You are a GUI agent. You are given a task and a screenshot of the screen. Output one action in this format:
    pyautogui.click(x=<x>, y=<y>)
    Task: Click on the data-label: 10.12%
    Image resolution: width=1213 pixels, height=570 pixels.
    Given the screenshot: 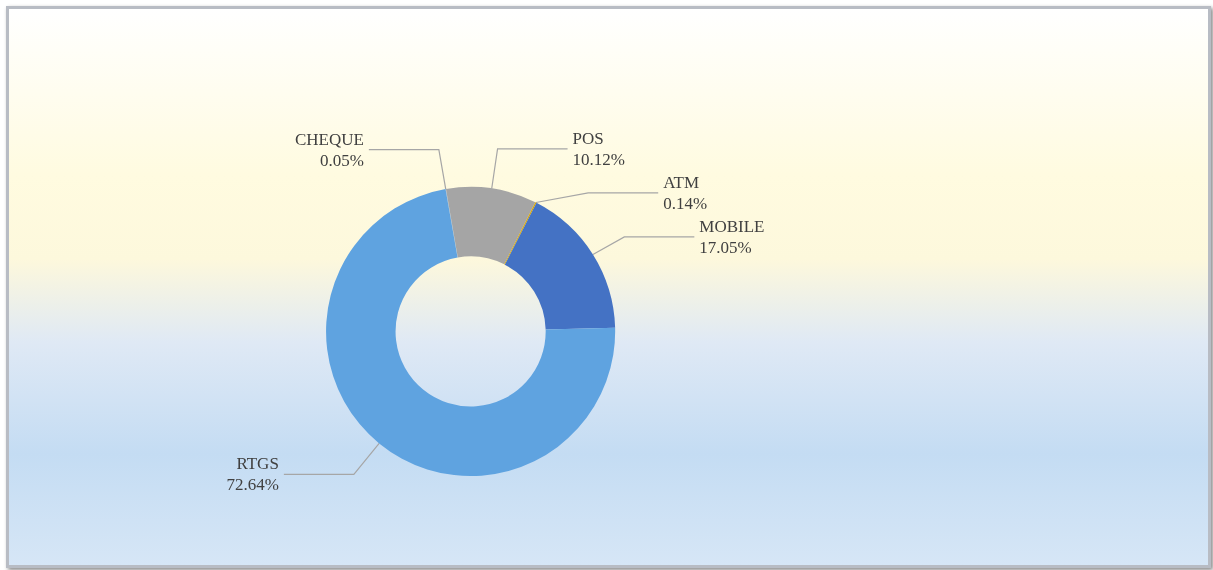 What is the action you would take?
    pyautogui.click(x=598, y=159)
    